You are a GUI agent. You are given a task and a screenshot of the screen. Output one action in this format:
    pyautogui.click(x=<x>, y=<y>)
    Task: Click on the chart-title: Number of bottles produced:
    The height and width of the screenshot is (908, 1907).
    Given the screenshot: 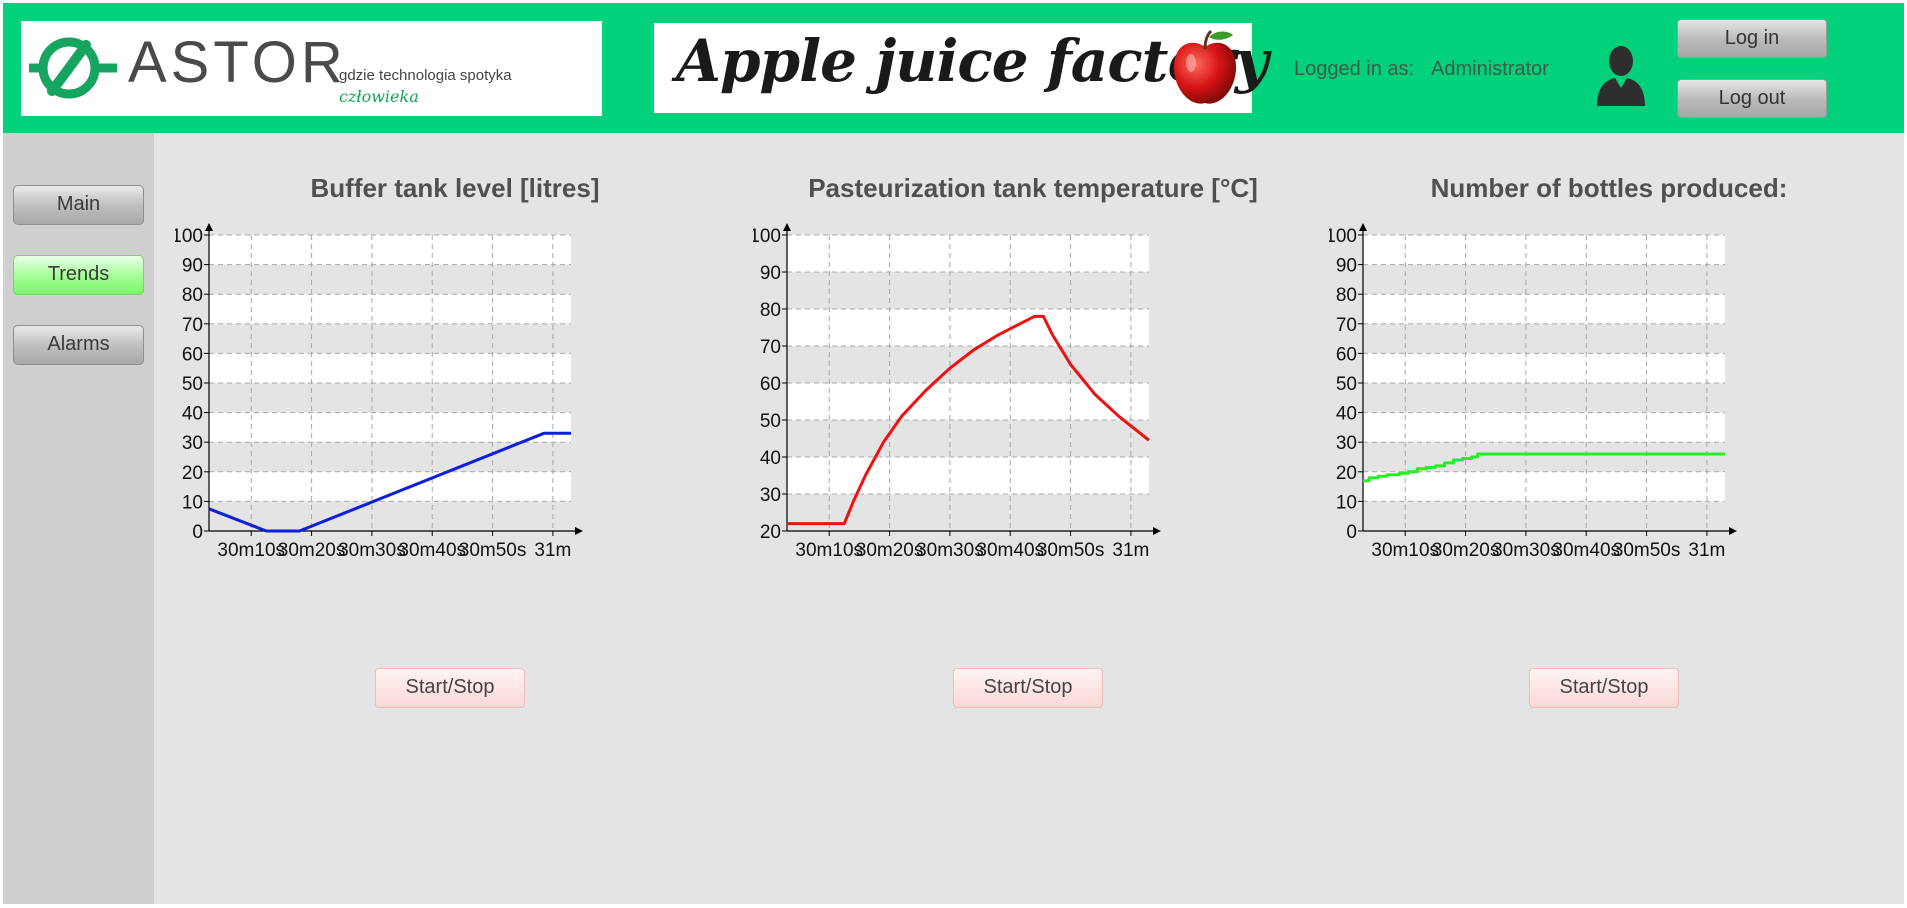 What is the action you would take?
    pyautogui.click(x=1609, y=188)
    